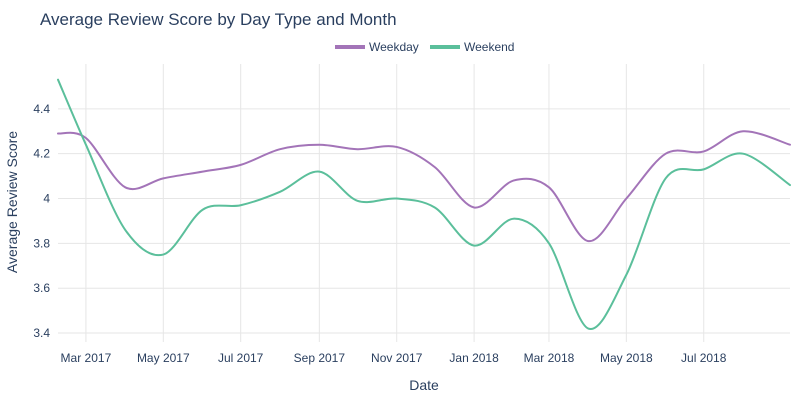 The width and height of the screenshot is (800, 400). I want to click on legend-item-weekend: Weekend, so click(472, 47).